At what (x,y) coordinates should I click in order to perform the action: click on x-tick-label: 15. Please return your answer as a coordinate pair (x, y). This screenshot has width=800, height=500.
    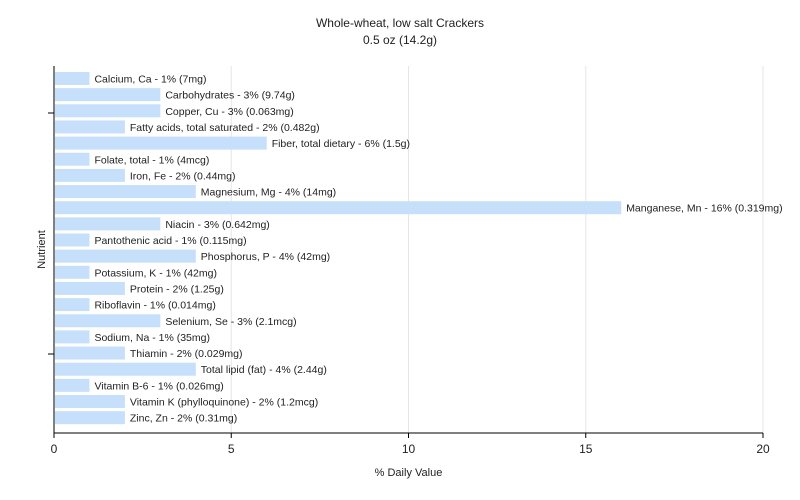
    Looking at the image, I should click on (586, 449).